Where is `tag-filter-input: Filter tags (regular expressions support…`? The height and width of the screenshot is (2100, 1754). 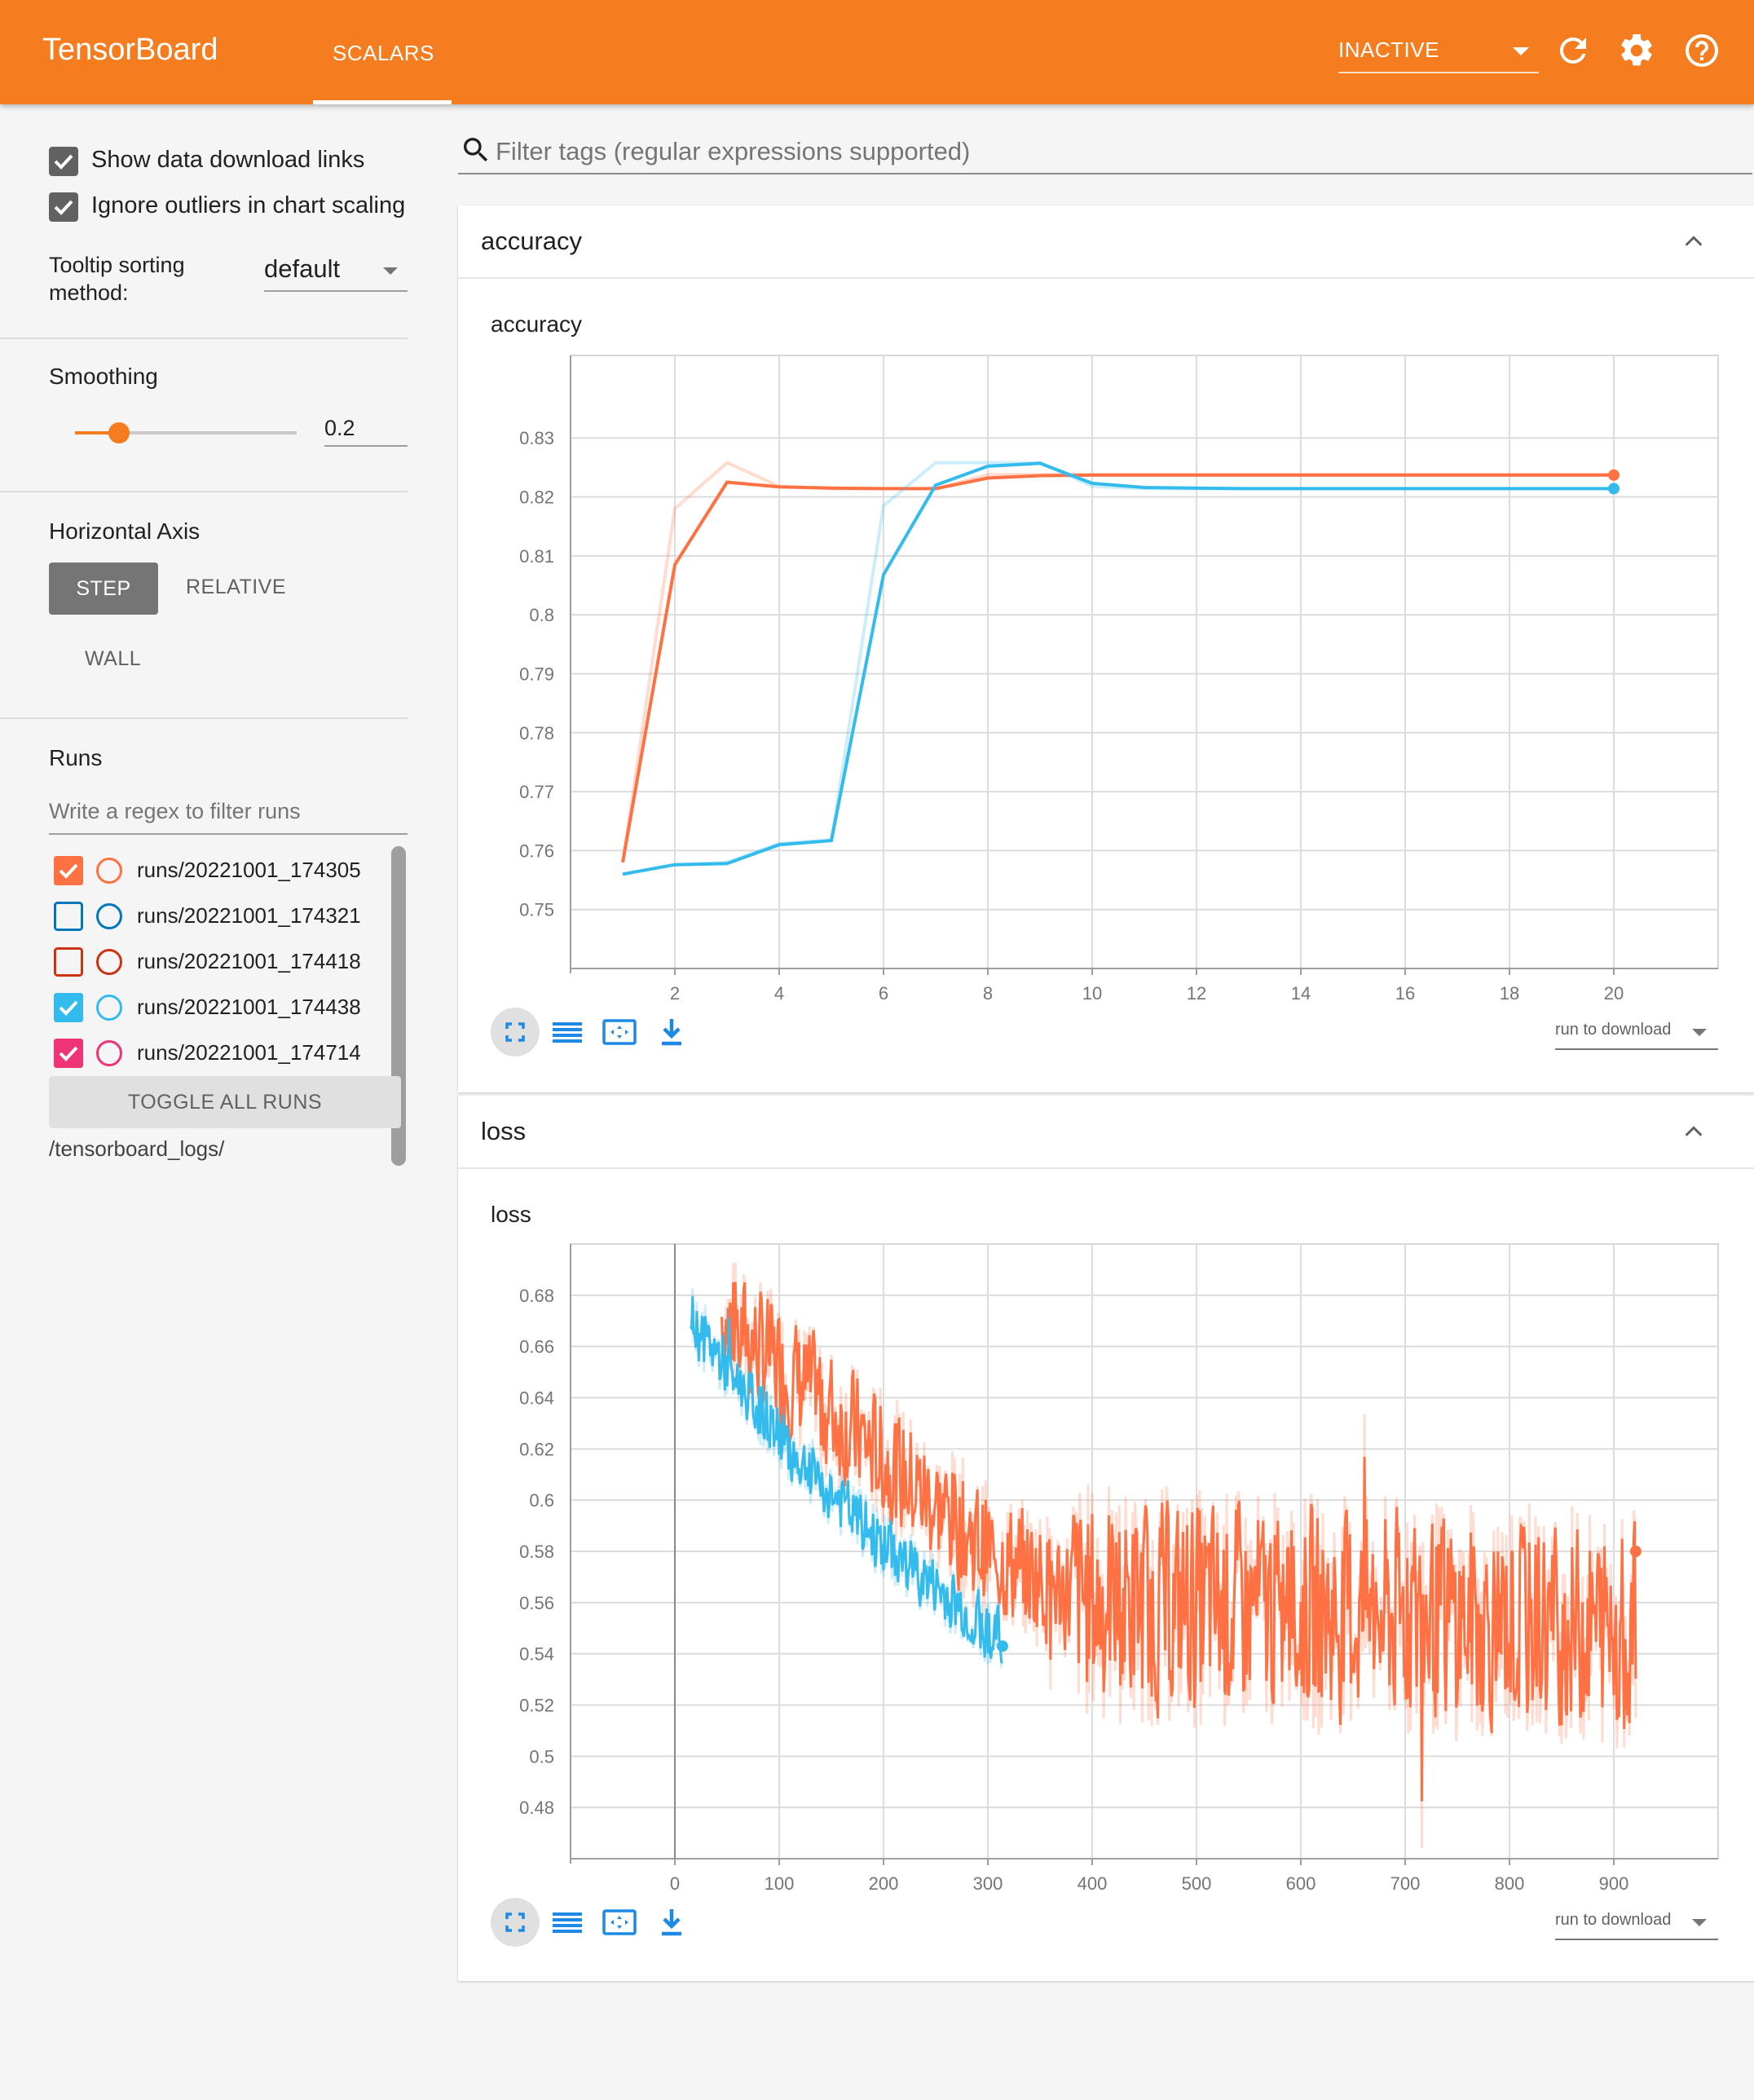
tag-filter-input: Filter tags (regular expressions support… is located at coordinates (1105, 151).